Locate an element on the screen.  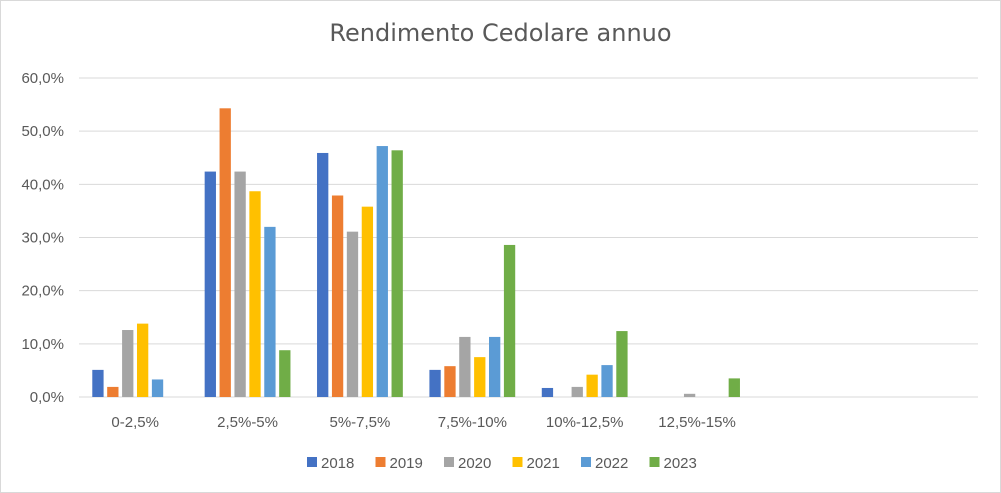
y-axis-ticks: 0,0% 10,0% 20,0% 30,0% 40,0% 50,0% 60,0% is located at coordinates (42, 238).